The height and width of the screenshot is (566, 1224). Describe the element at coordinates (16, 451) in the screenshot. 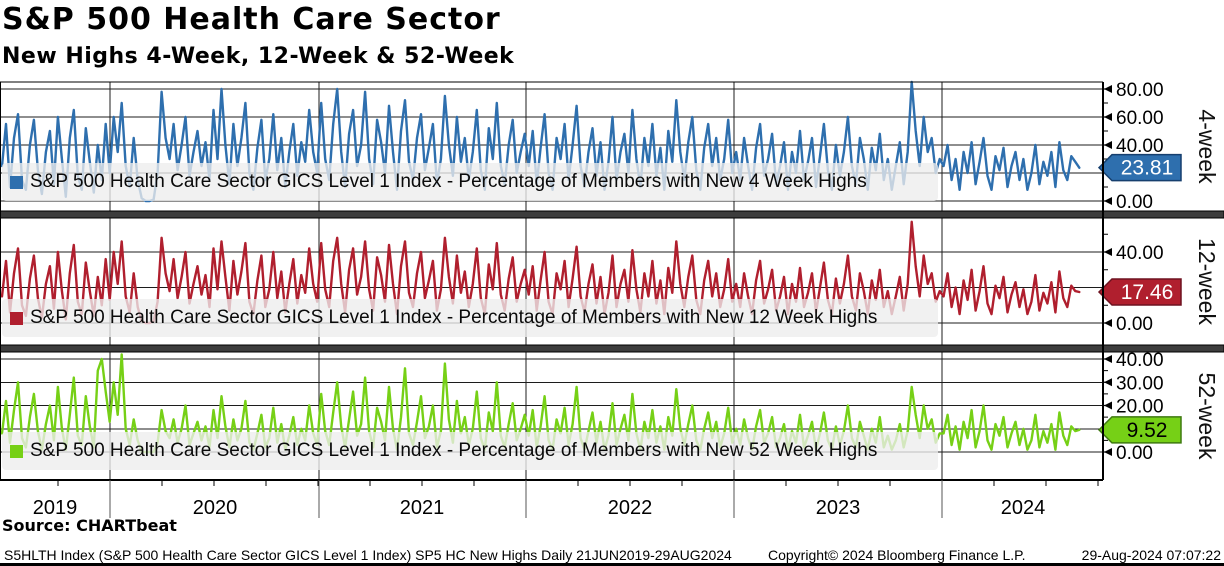

I see `legend-swatch-green-icon` at that location.